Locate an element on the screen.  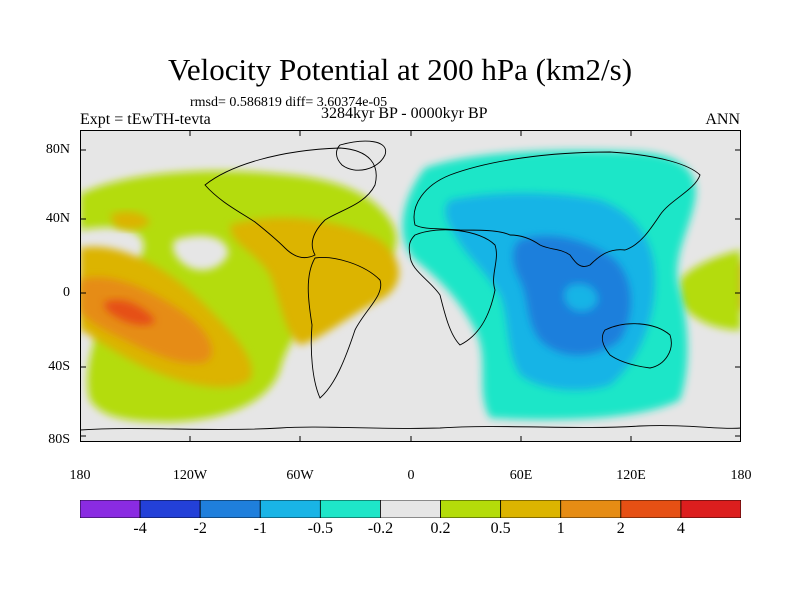
contour-positive-2-pacific is located at coordinates (129, 313).